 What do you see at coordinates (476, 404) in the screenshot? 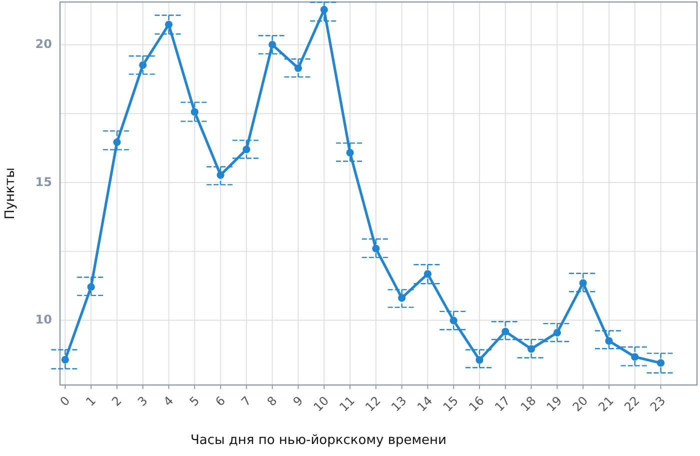
I see `x-tick-label: 16` at bounding box center [476, 404].